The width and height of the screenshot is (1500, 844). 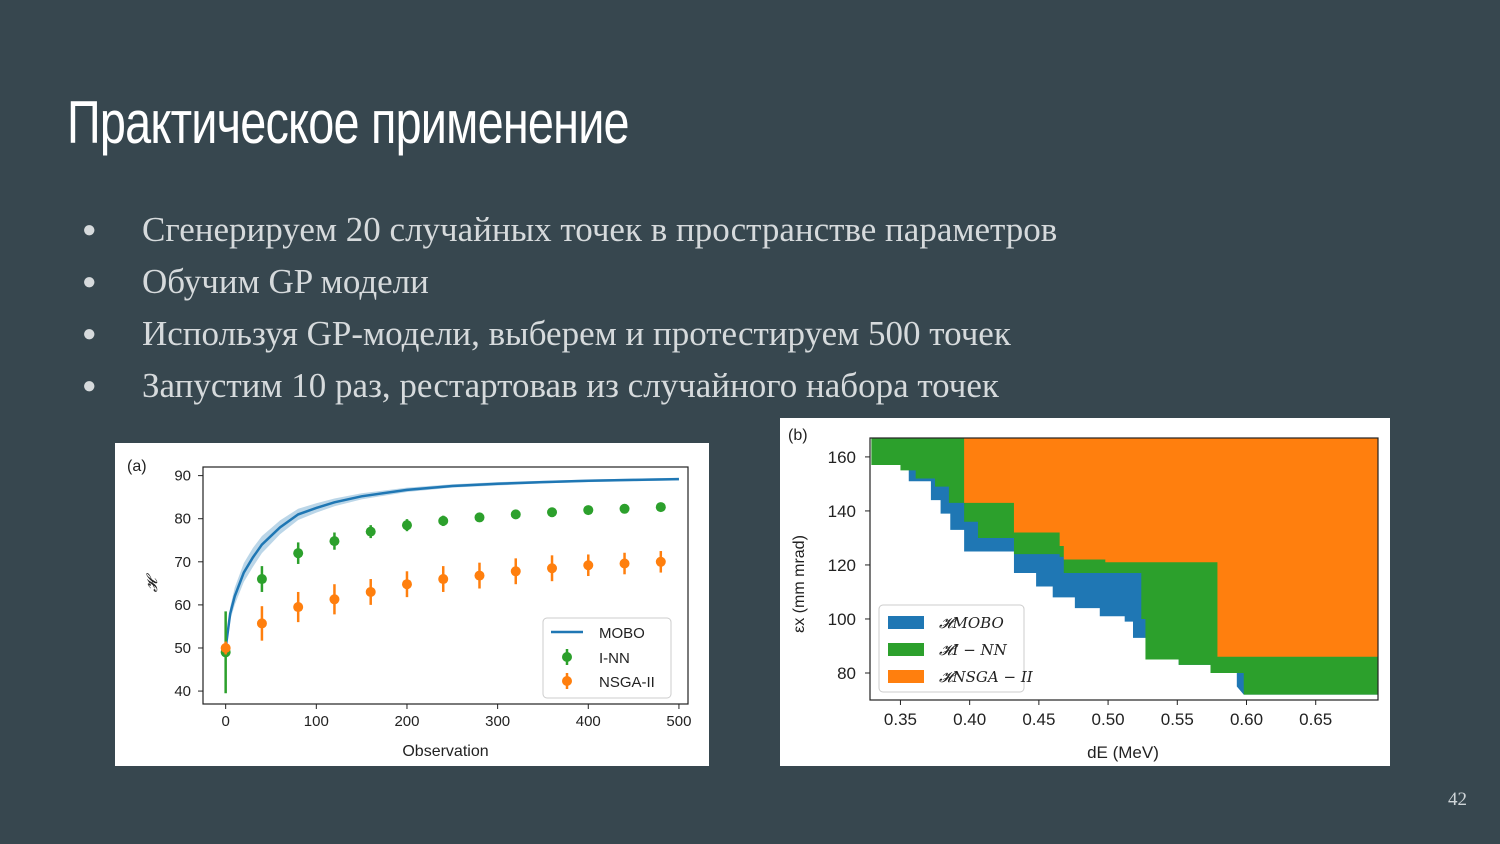 I want to click on panel-label: (a), so click(x=137, y=466).